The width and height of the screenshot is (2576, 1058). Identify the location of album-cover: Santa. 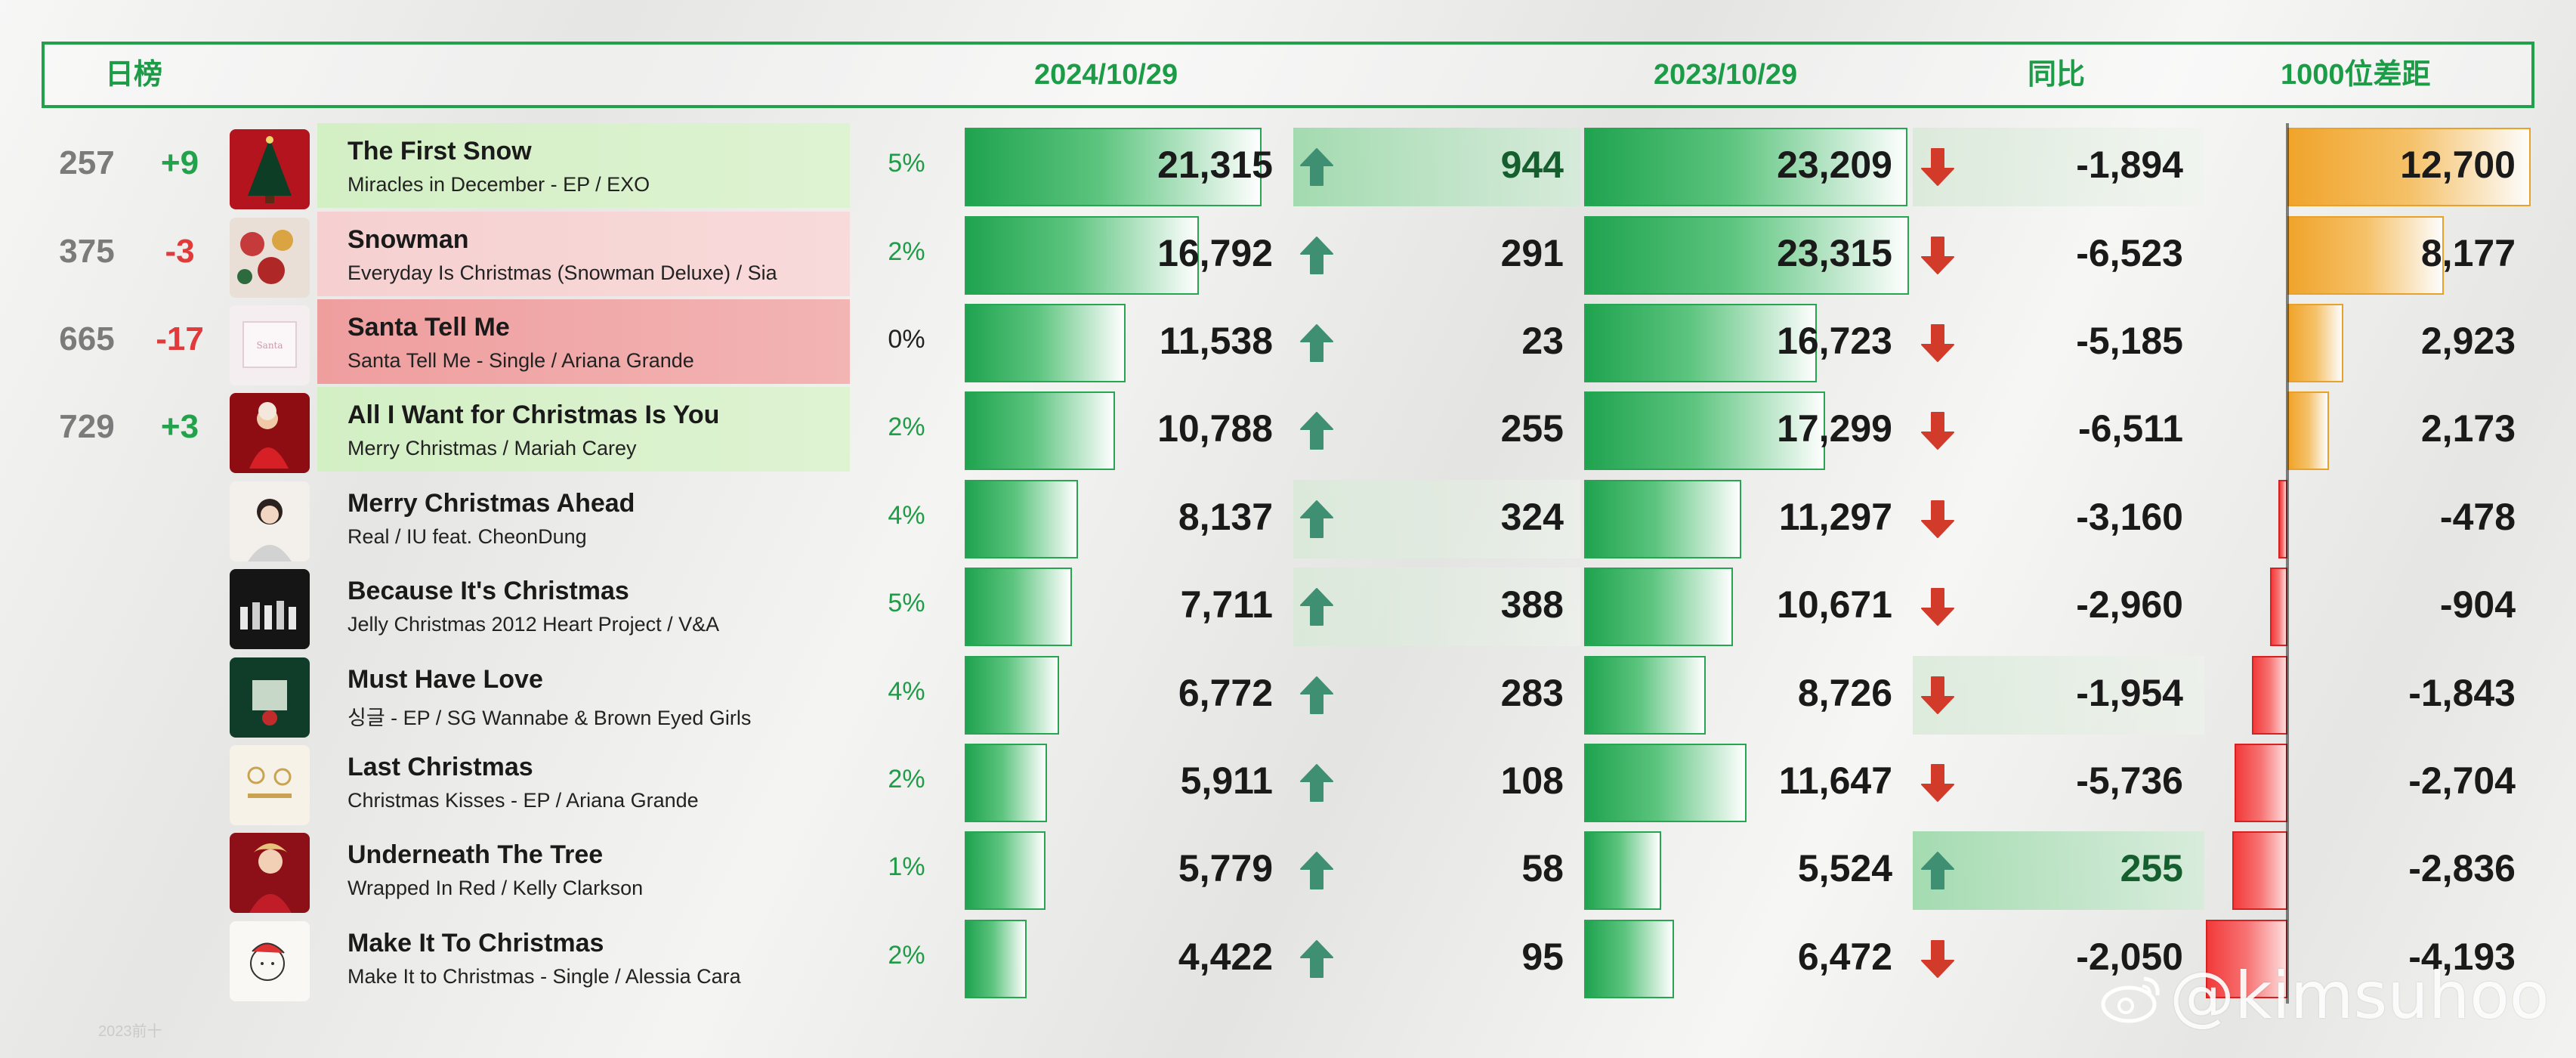
(270, 345).